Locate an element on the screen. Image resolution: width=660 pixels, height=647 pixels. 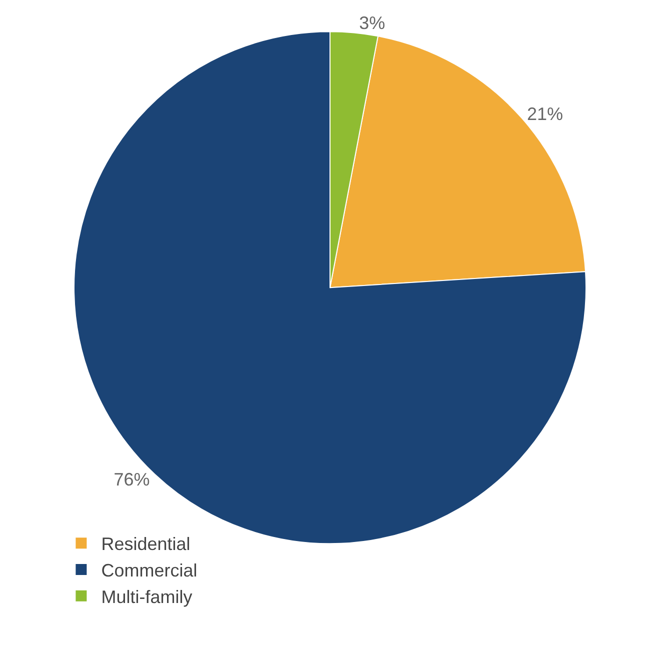
legend-label: Multi-family is located at coordinates (146, 596).